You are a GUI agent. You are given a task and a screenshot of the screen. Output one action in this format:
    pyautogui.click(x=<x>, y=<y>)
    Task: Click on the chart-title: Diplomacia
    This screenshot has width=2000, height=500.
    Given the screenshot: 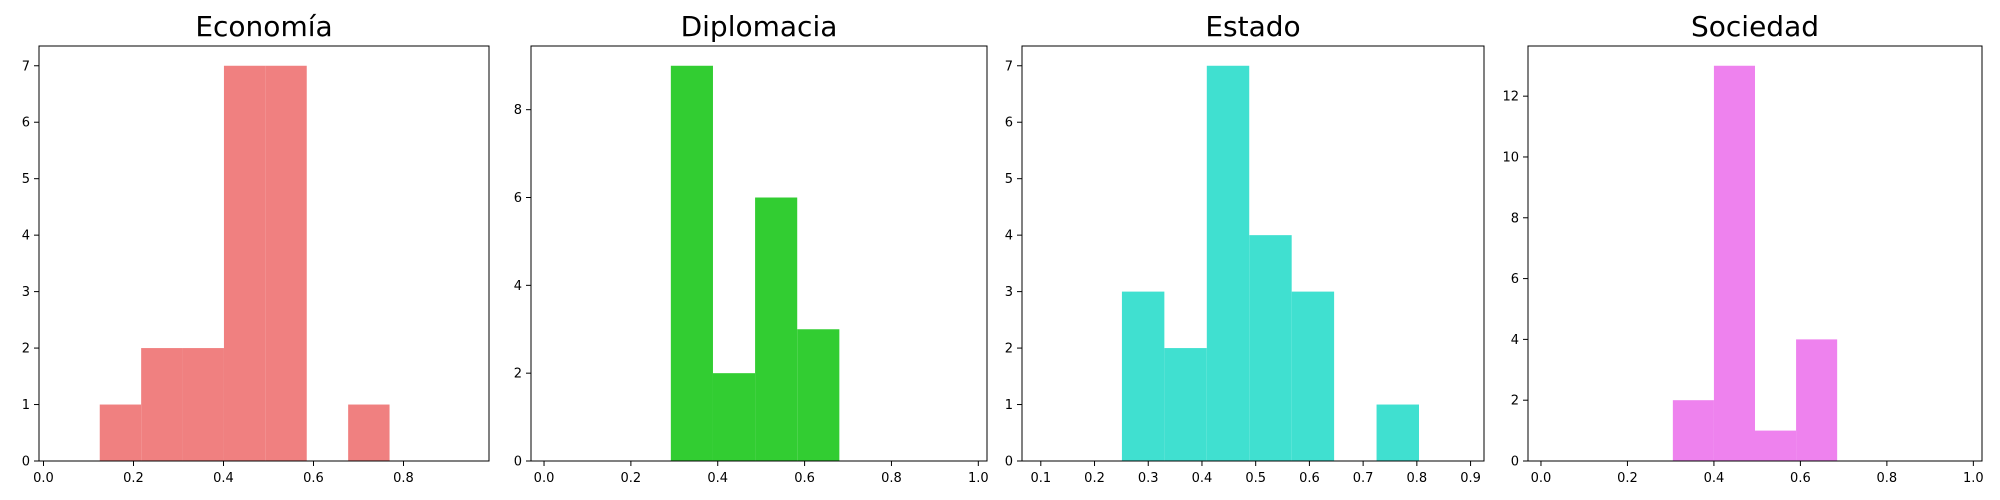 What is the action you would take?
    pyautogui.click(x=759, y=26)
    